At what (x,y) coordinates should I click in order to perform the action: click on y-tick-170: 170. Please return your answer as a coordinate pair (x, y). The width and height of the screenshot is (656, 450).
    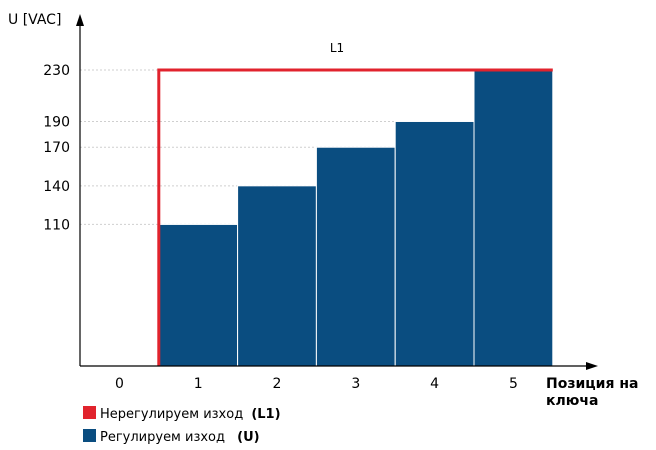
    Looking at the image, I should click on (56, 148).